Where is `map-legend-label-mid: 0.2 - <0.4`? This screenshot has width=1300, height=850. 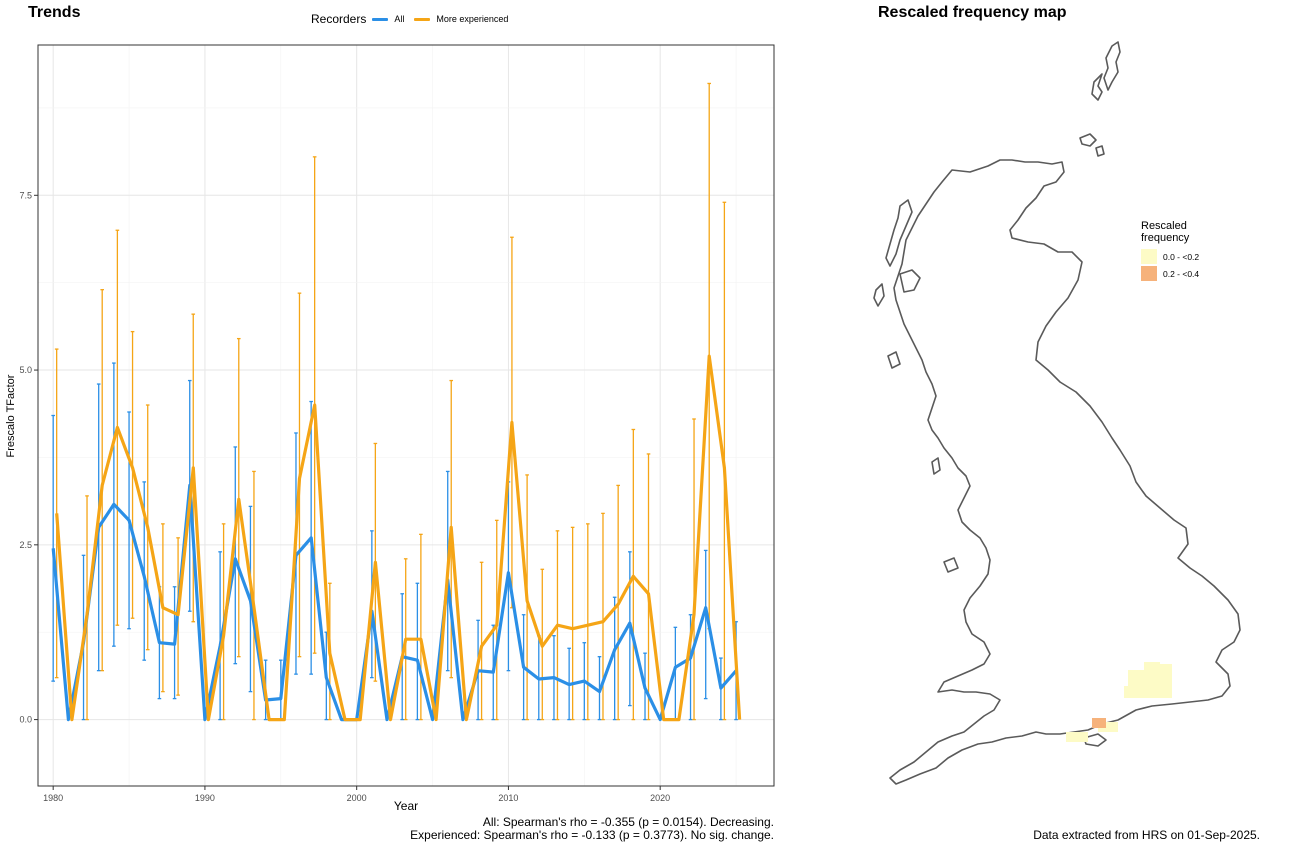
map-legend-label-mid: 0.2 - <0.4 is located at coordinates (1181, 273).